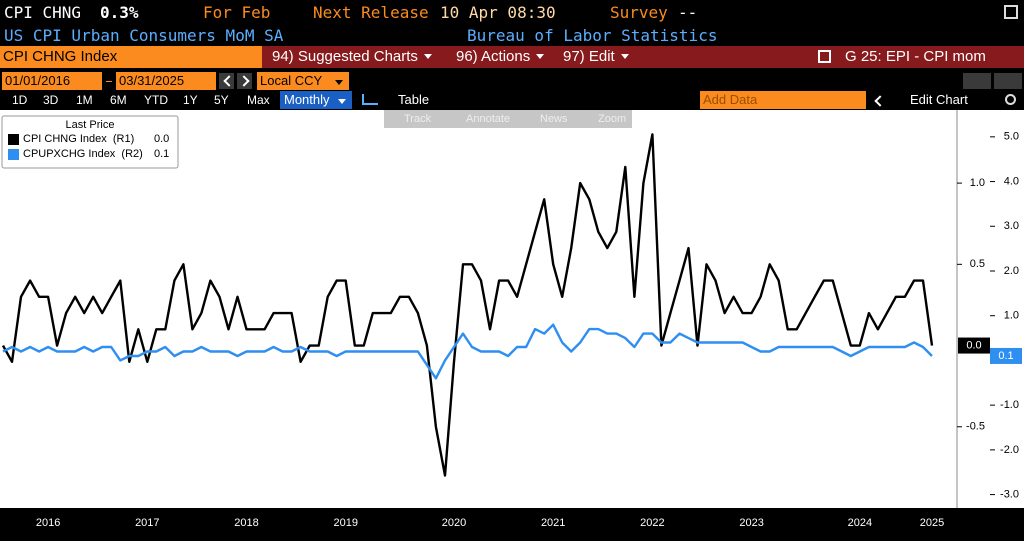  Describe the element at coordinates (227, 81) in the screenshot. I see `prev-button` at that location.